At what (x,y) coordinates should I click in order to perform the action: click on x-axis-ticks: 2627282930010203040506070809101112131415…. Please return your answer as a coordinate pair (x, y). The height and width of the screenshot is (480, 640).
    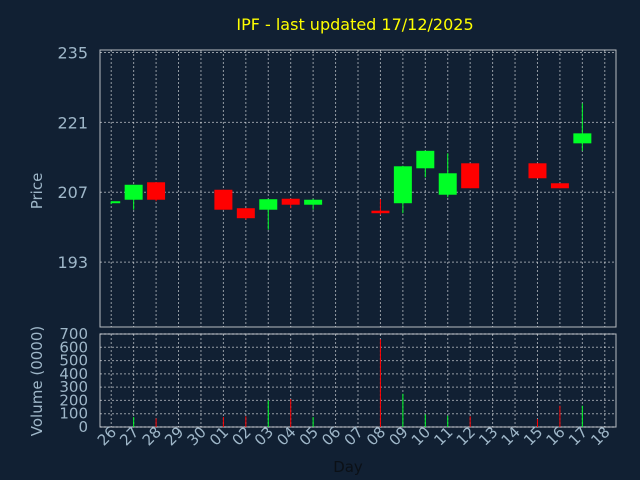
    Looking at the image, I should click on (354, 436).